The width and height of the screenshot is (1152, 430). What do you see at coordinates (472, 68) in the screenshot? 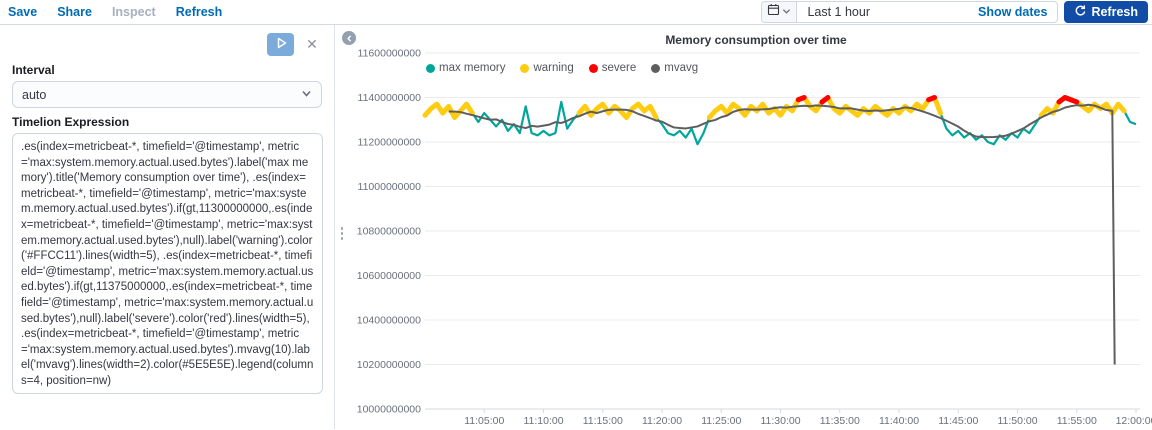
I see `legend-label: max memory` at bounding box center [472, 68].